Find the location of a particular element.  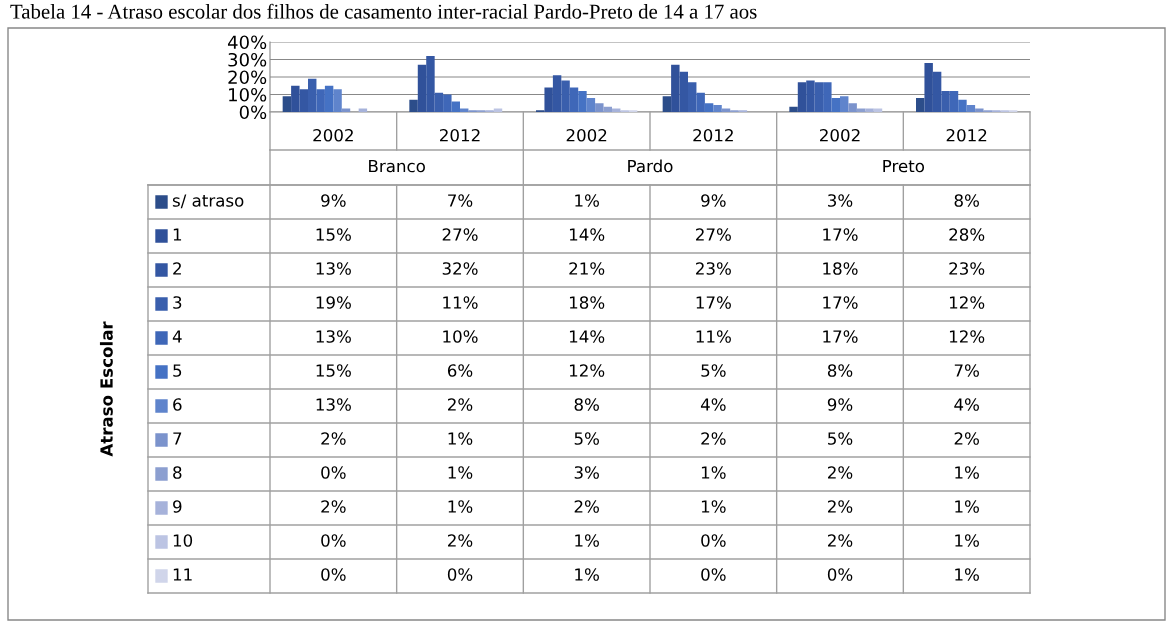

legend-label: 10 is located at coordinates (183, 540).